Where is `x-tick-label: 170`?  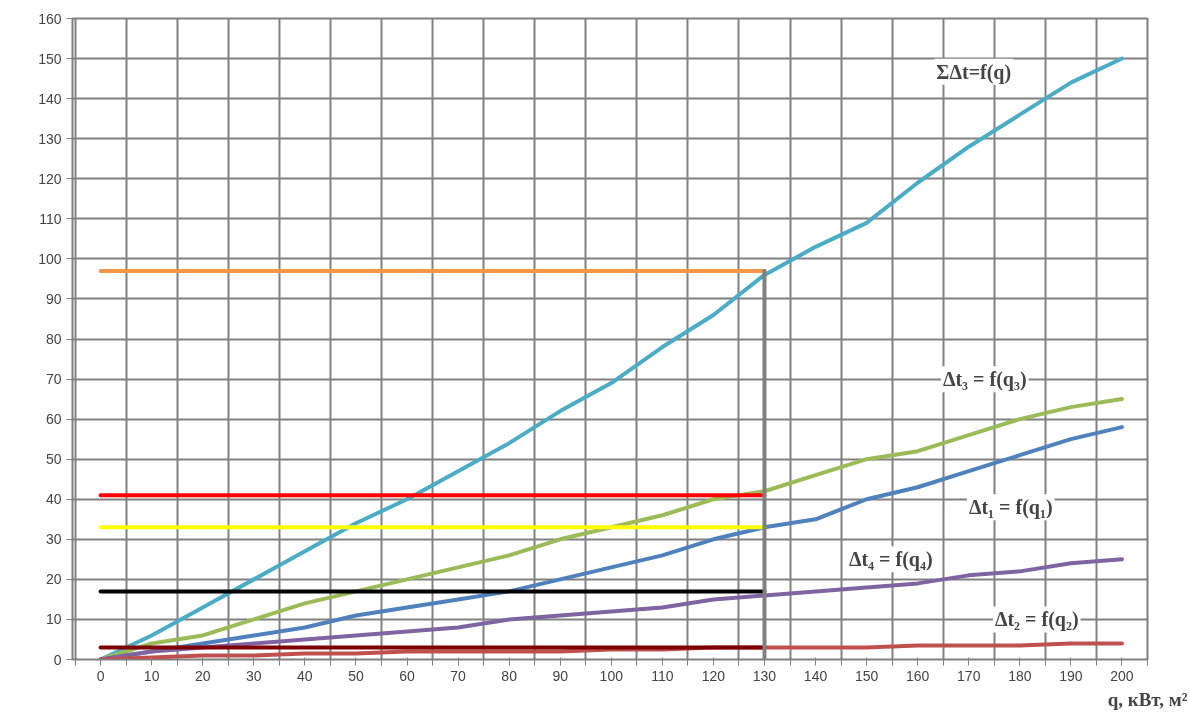
x-tick-label: 170 is located at coordinates (969, 675).